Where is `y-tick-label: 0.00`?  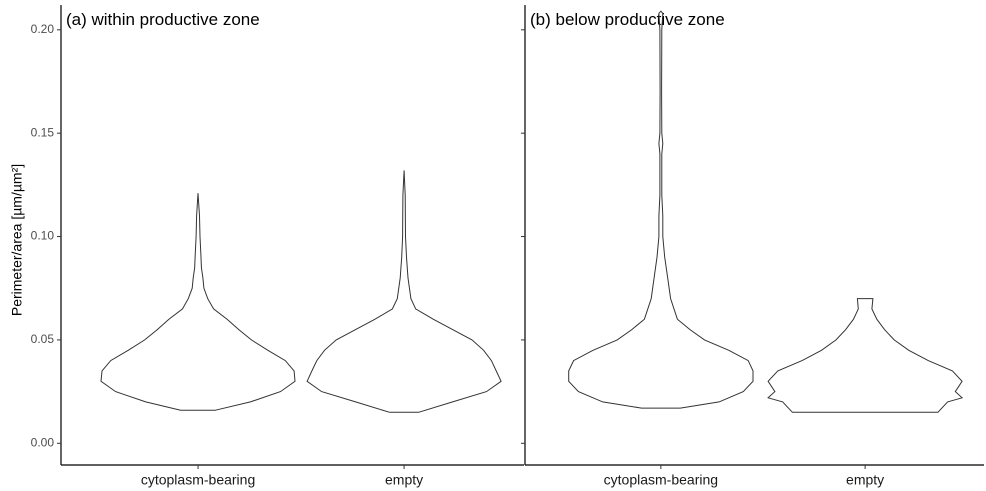
y-tick-label: 0.00 is located at coordinates (43, 442).